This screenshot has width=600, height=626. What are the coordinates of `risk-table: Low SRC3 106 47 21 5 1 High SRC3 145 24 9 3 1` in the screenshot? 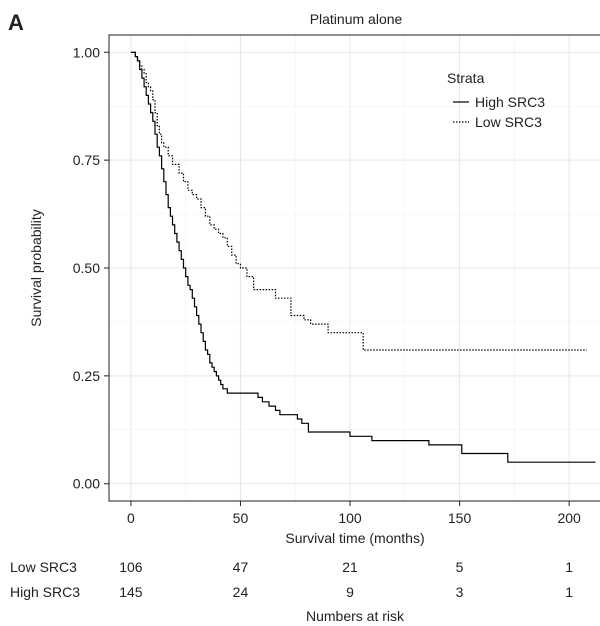 It's located at (291, 579).